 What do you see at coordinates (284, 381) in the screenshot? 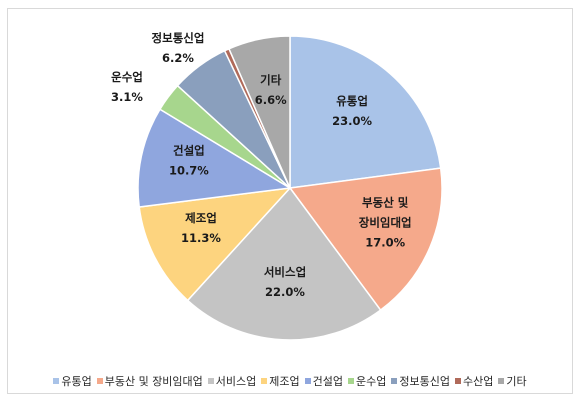
I see `legend-label: 제조업` at bounding box center [284, 381].